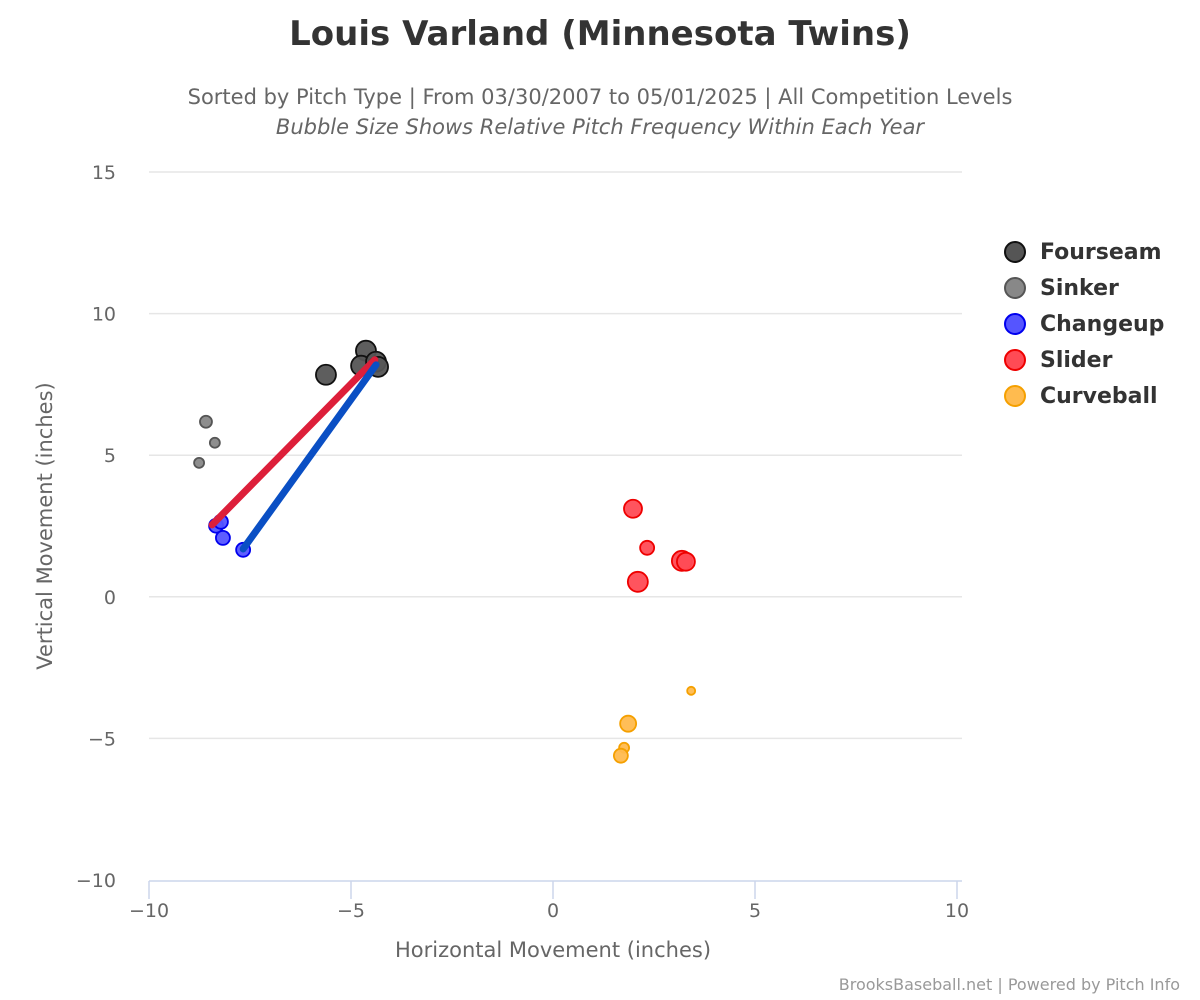 The height and width of the screenshot is (1000, 1200). Describe the element at coordinates (104, 315) in the screenshot. I see `y-tick-label: 10` at that location.